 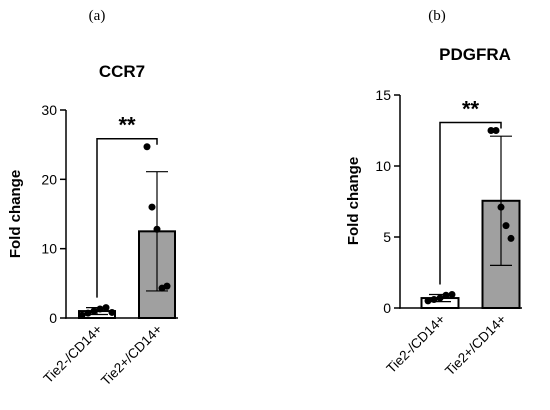 What do you see at coordinates (353, 201) in the screenshot?
I see `panel-b-y-axis-label: Fold change` at bounding box center [353, 201].